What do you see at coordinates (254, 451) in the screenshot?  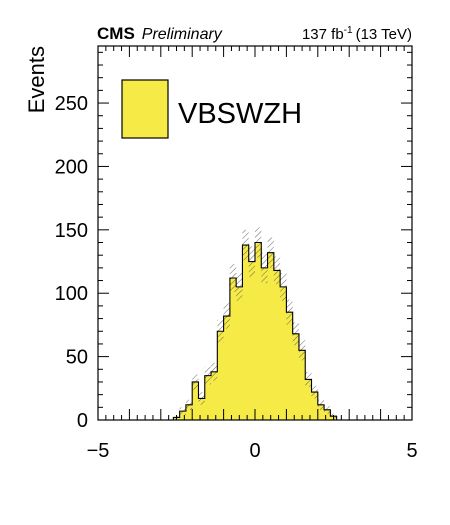 I see `x-tick-label: 0` at bounding box center [254, 451].